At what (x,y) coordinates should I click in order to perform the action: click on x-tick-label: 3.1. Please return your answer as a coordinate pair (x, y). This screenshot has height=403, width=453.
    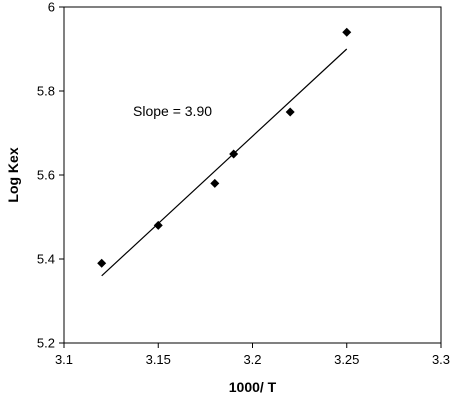
    Looking at the image, I should click on (64, 359).